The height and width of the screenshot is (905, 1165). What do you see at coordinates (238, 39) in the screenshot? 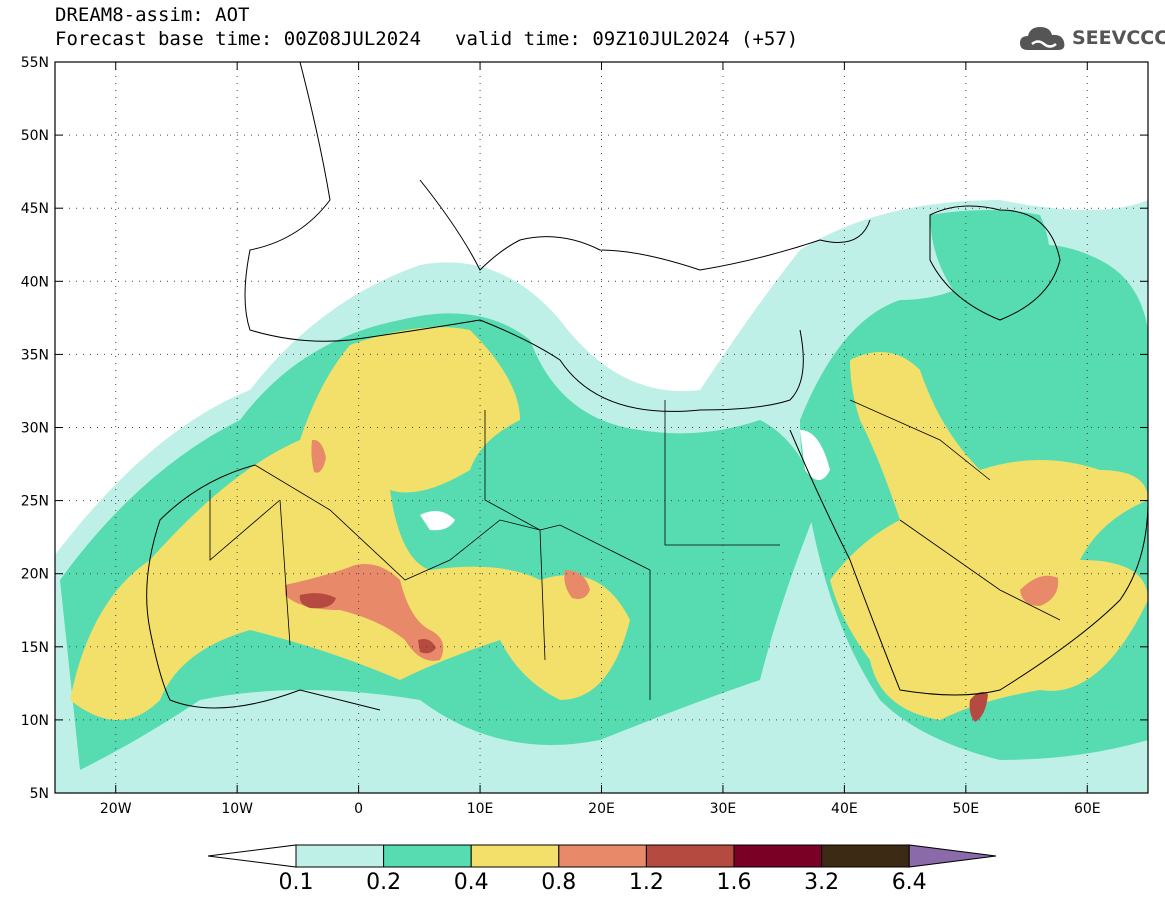
I see `base-time: Forecast base time: 00Z08JUL2024` at bounding box center [238, 39].